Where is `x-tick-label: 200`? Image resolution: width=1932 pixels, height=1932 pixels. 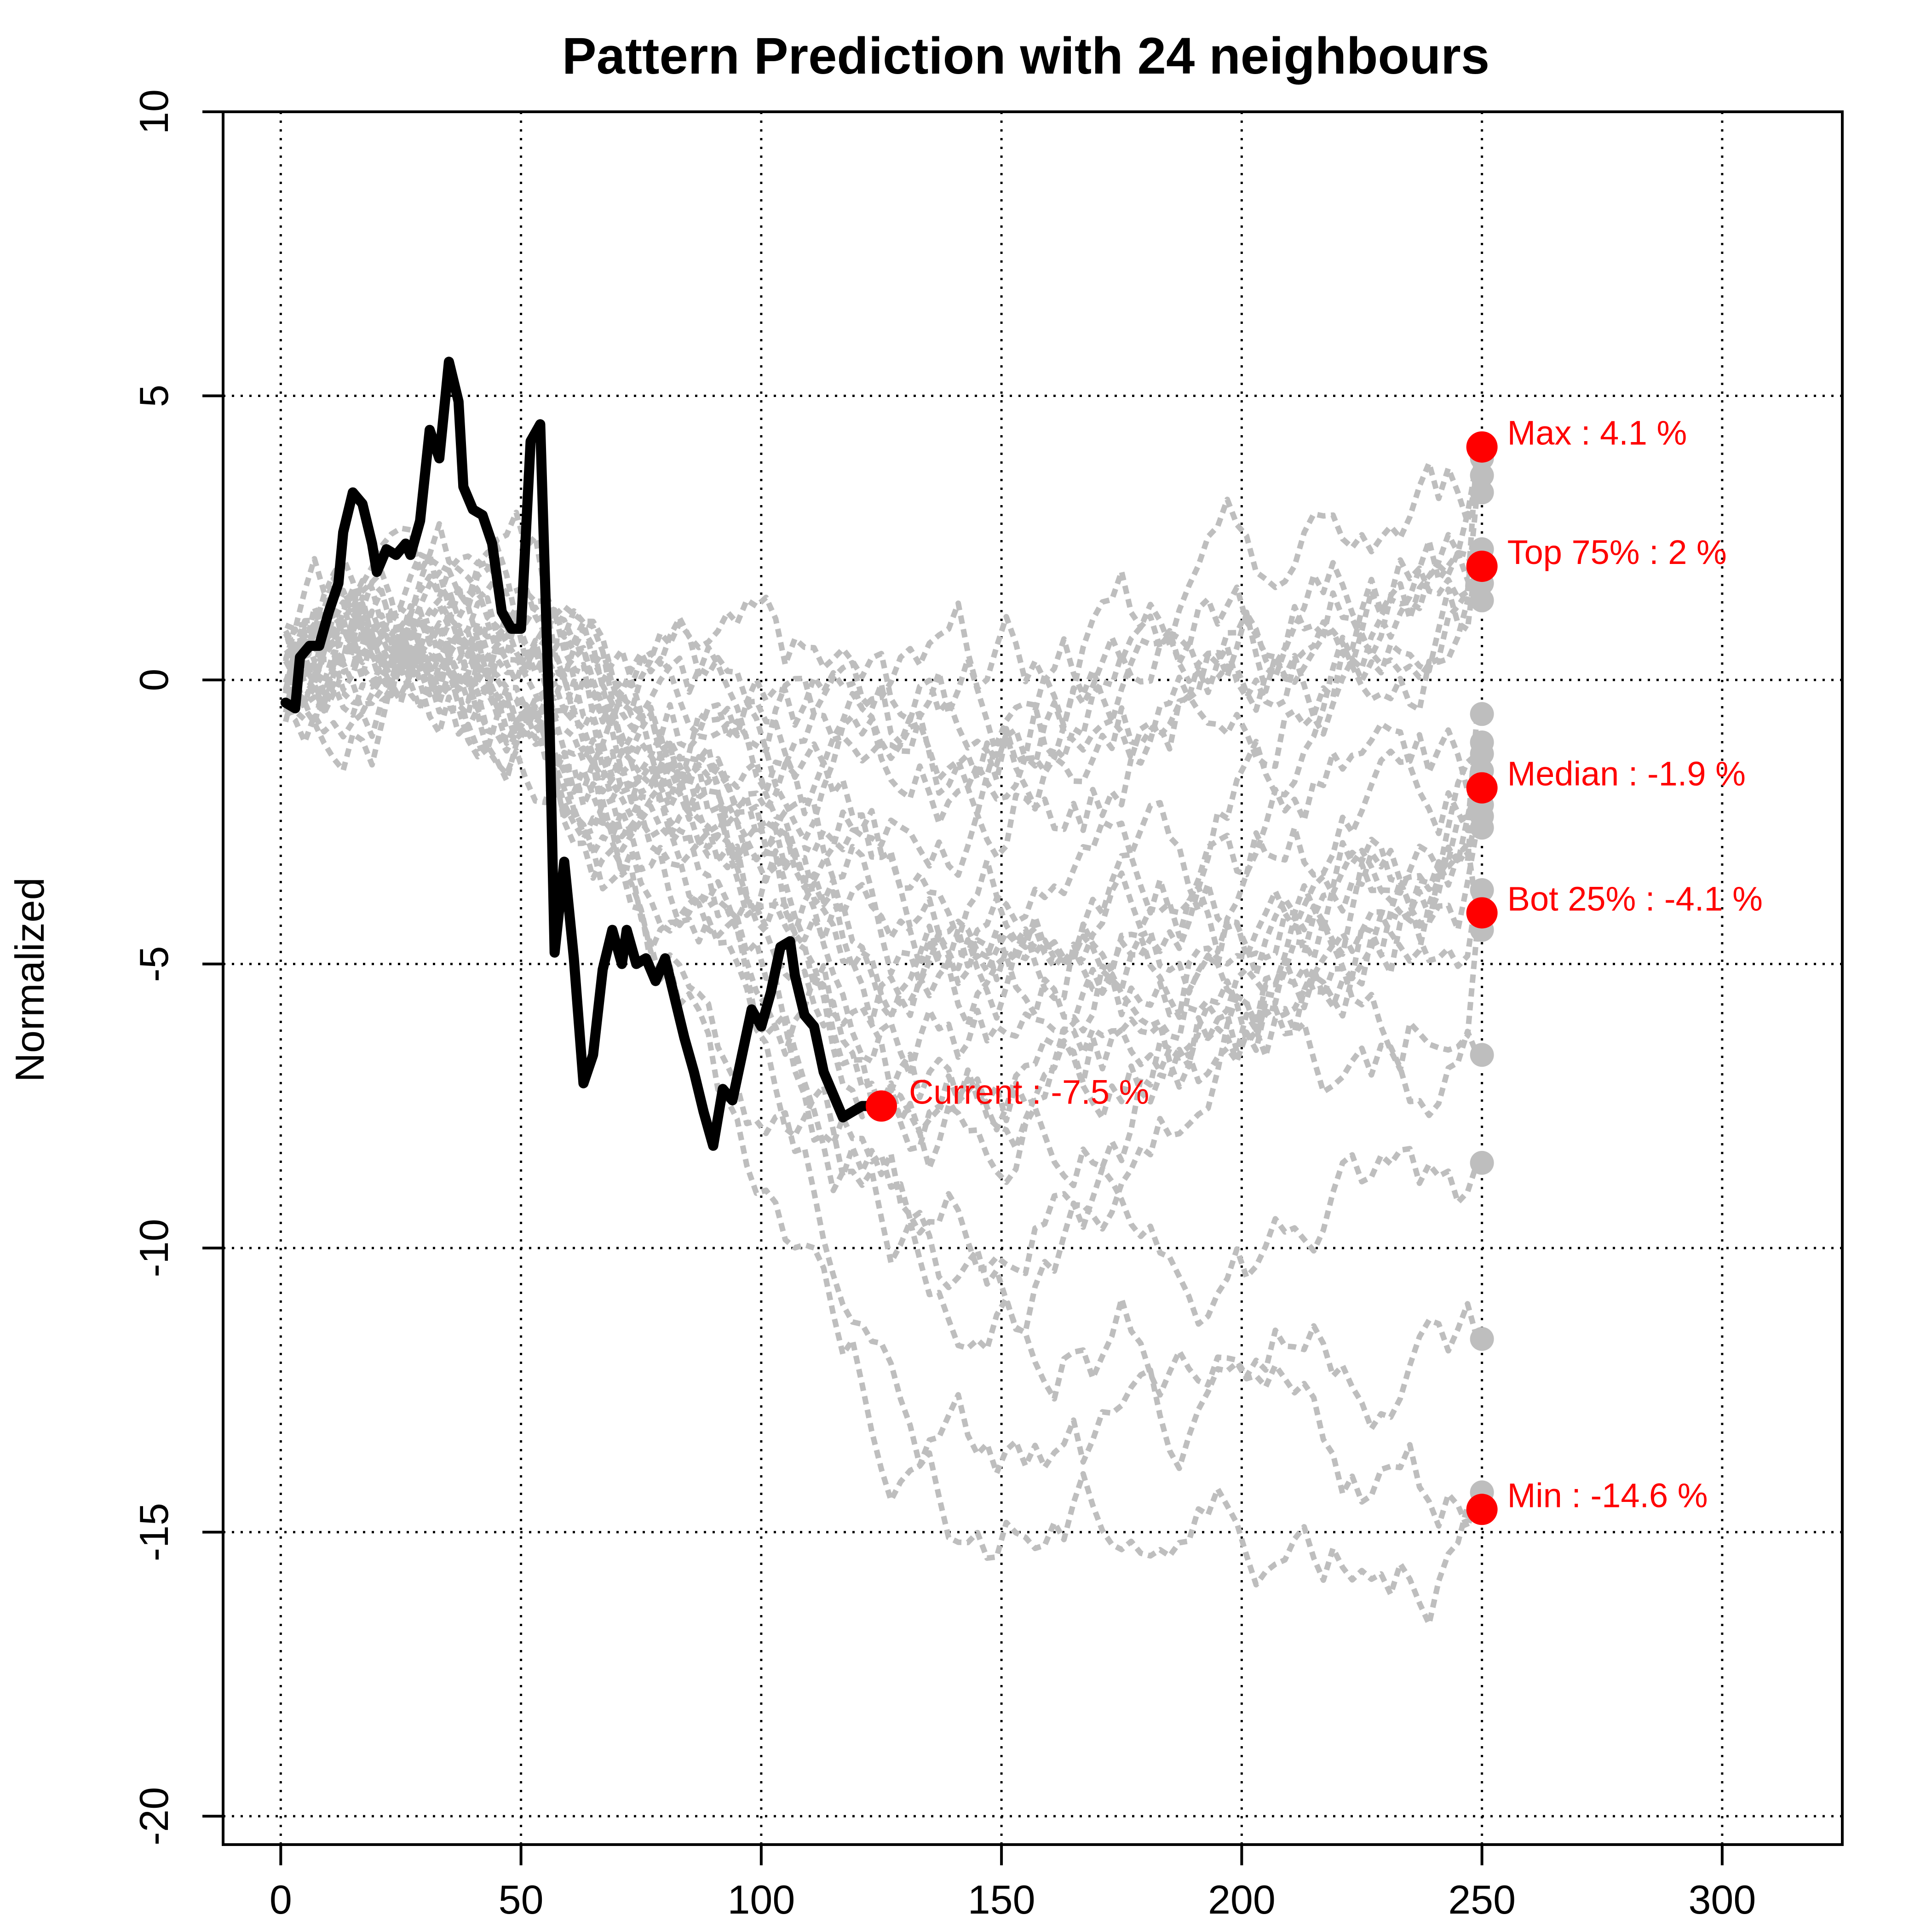
x-tick-label: 200 is located at coordinates (1242, 1899).